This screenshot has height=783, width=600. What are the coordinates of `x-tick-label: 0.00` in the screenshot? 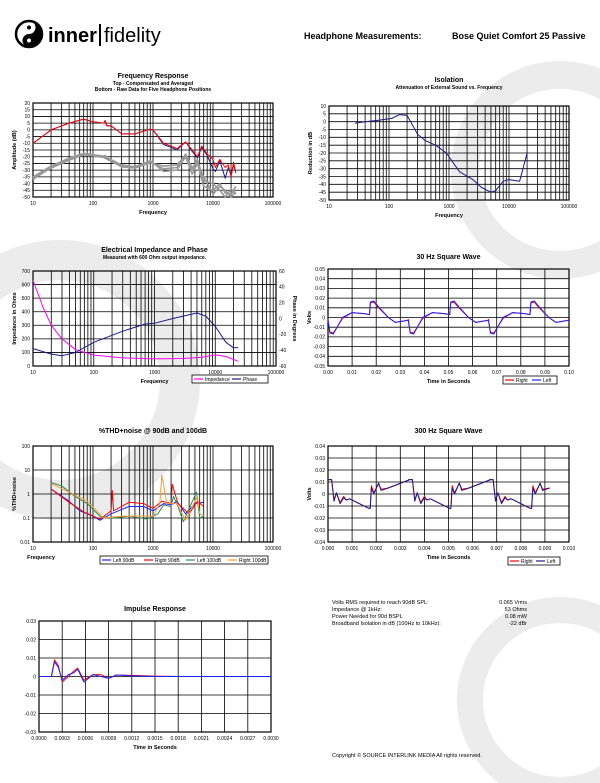 It's located at (328, 373).